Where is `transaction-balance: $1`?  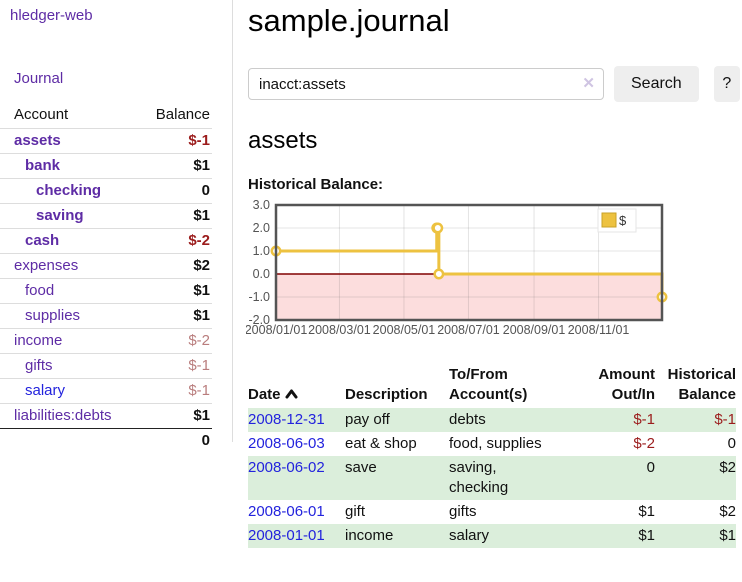 transaction-balance: $1 is located at coordinates (695, 536).